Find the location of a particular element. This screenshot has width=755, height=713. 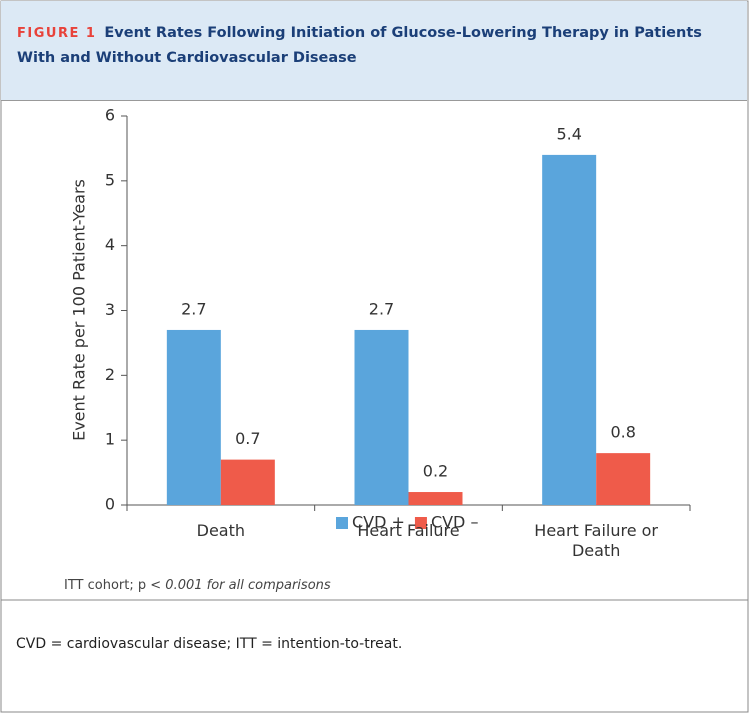

y-tick-label: 1 is located at coordinates (110, 439).